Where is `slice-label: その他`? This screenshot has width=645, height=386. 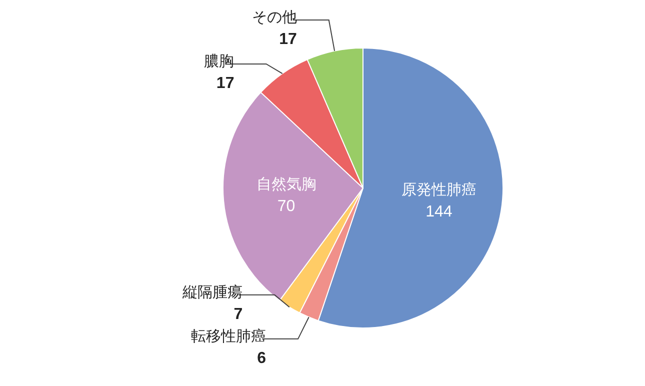
slice-label: その他 is located at coordinates (274, 17).